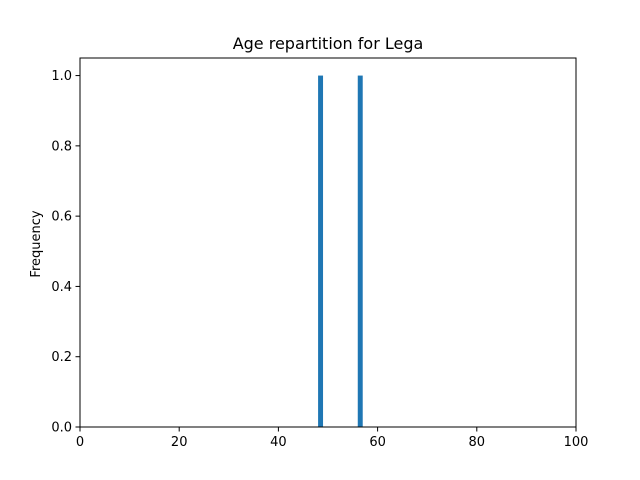 This screenshot has height=480, width=640. What do you see at coordinates (61, 146) in the screenshot?
I see `y-tick-label-4: 0.8` at bounding box center [61, 146].